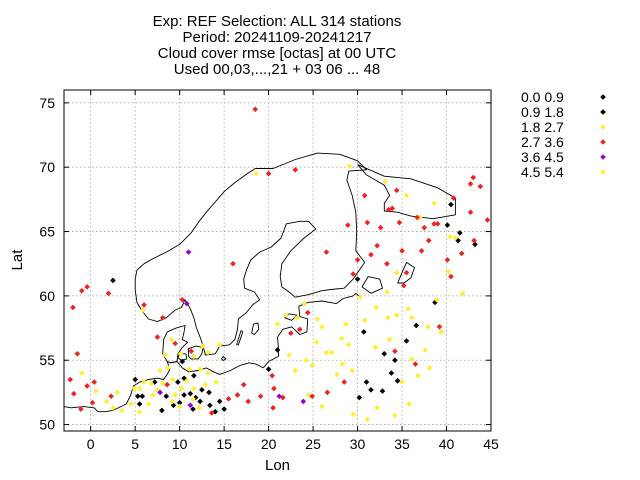 This screenshot has width=640, height=480. Describe the element at coordinates (47, 103) in the screenshot. I see `y-tick-label: 75` at that location.